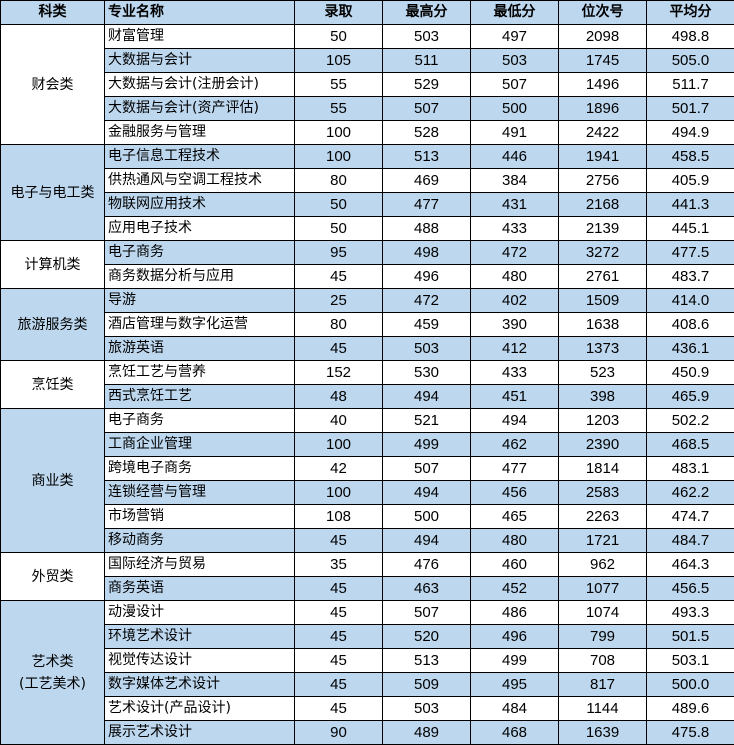 Image resolution: width=734 pixels, height=745 pixels. What do you see at coordinates (426, 420) in the screenshot?
I see `max-score-cell: 521` at bounding box center [426, 420].